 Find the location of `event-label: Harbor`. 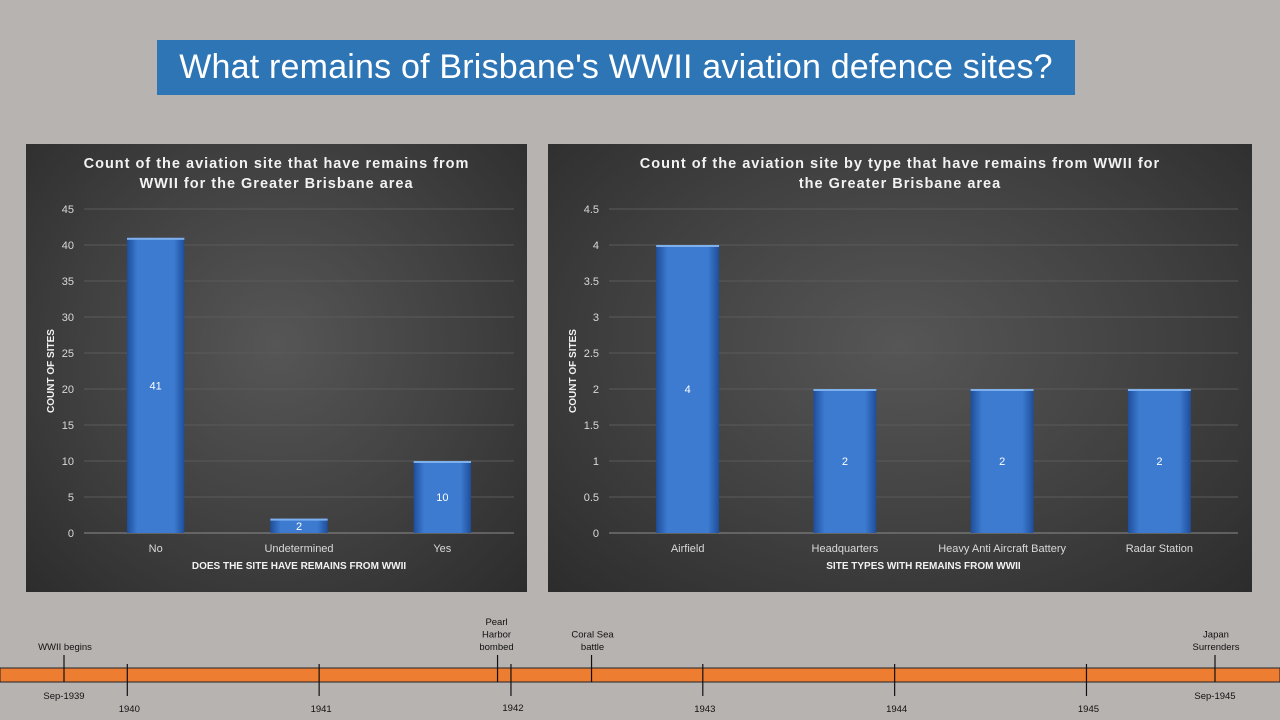

event-label: Harbor is located at coordinates (496, 635).